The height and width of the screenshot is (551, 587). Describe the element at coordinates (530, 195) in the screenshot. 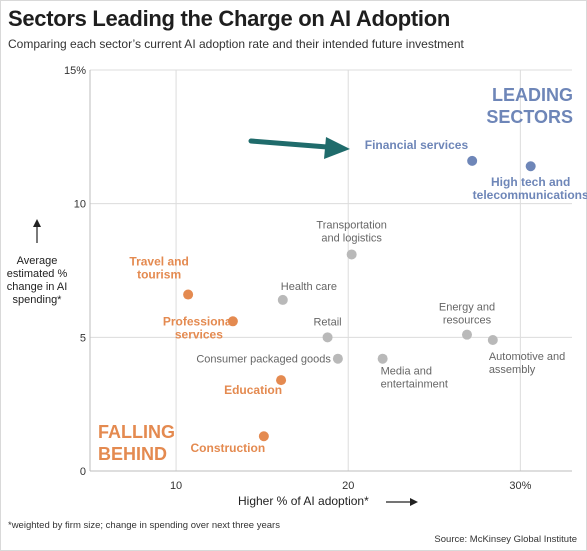

I see `point-label-line: telecommunications` at that location.